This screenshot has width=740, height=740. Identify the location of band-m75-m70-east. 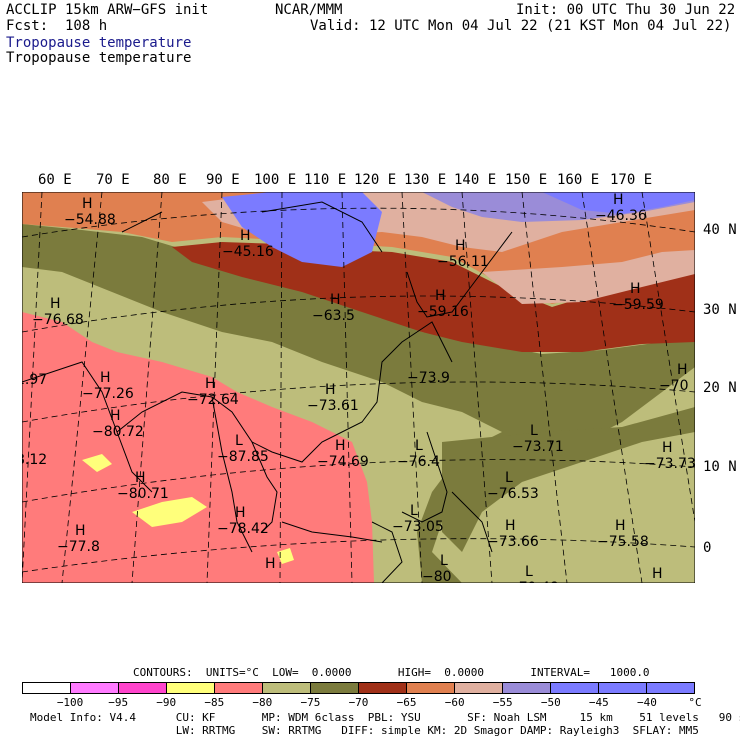
(568, 479).